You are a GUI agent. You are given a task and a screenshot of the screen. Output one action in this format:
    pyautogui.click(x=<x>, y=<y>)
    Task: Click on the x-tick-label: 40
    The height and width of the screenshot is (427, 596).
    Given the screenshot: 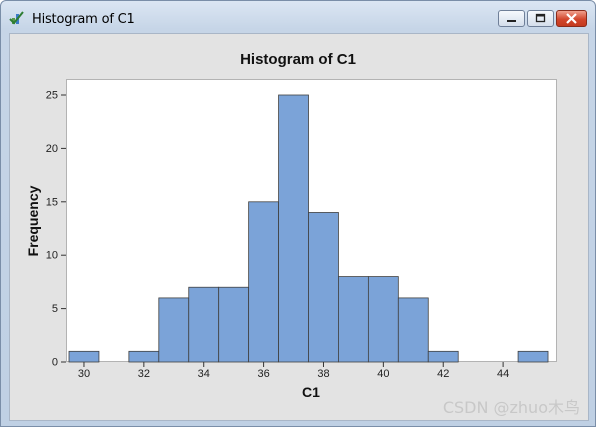 What is the action you would take?
    pyautogui.click(x=383, y=374)
    